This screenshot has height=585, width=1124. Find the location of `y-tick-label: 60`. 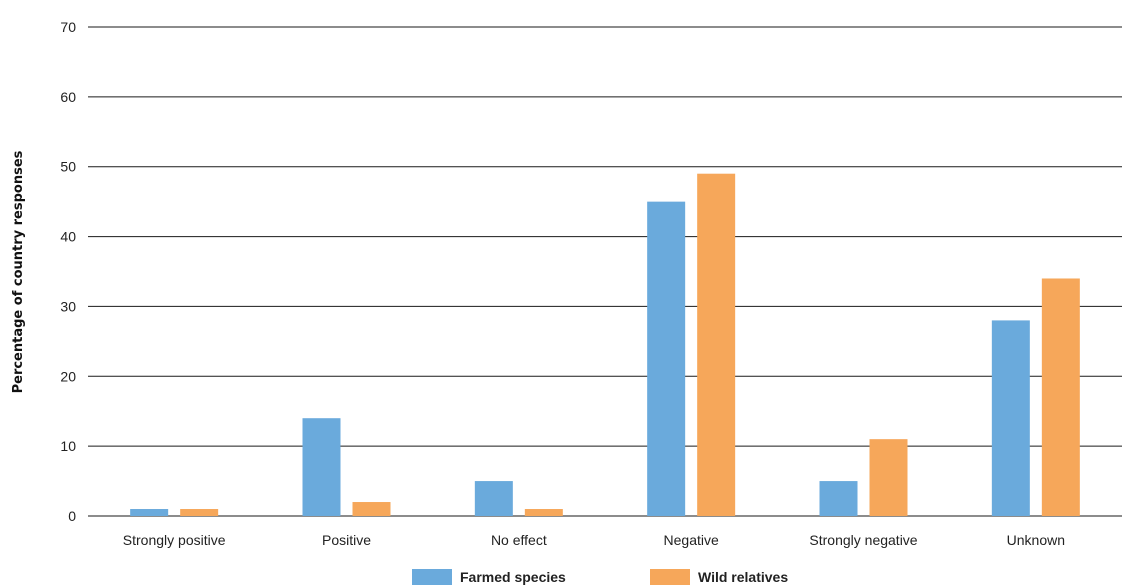

y-tick-label: 60 is located at coordinates (68, 97).